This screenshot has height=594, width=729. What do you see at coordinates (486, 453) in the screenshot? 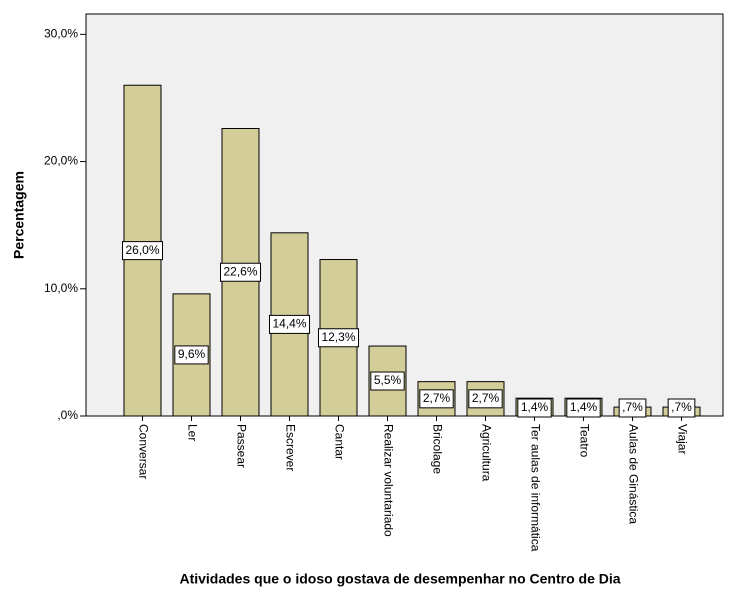
I see `x-tick-label: Agricultura` at bounding box center [486, 453].